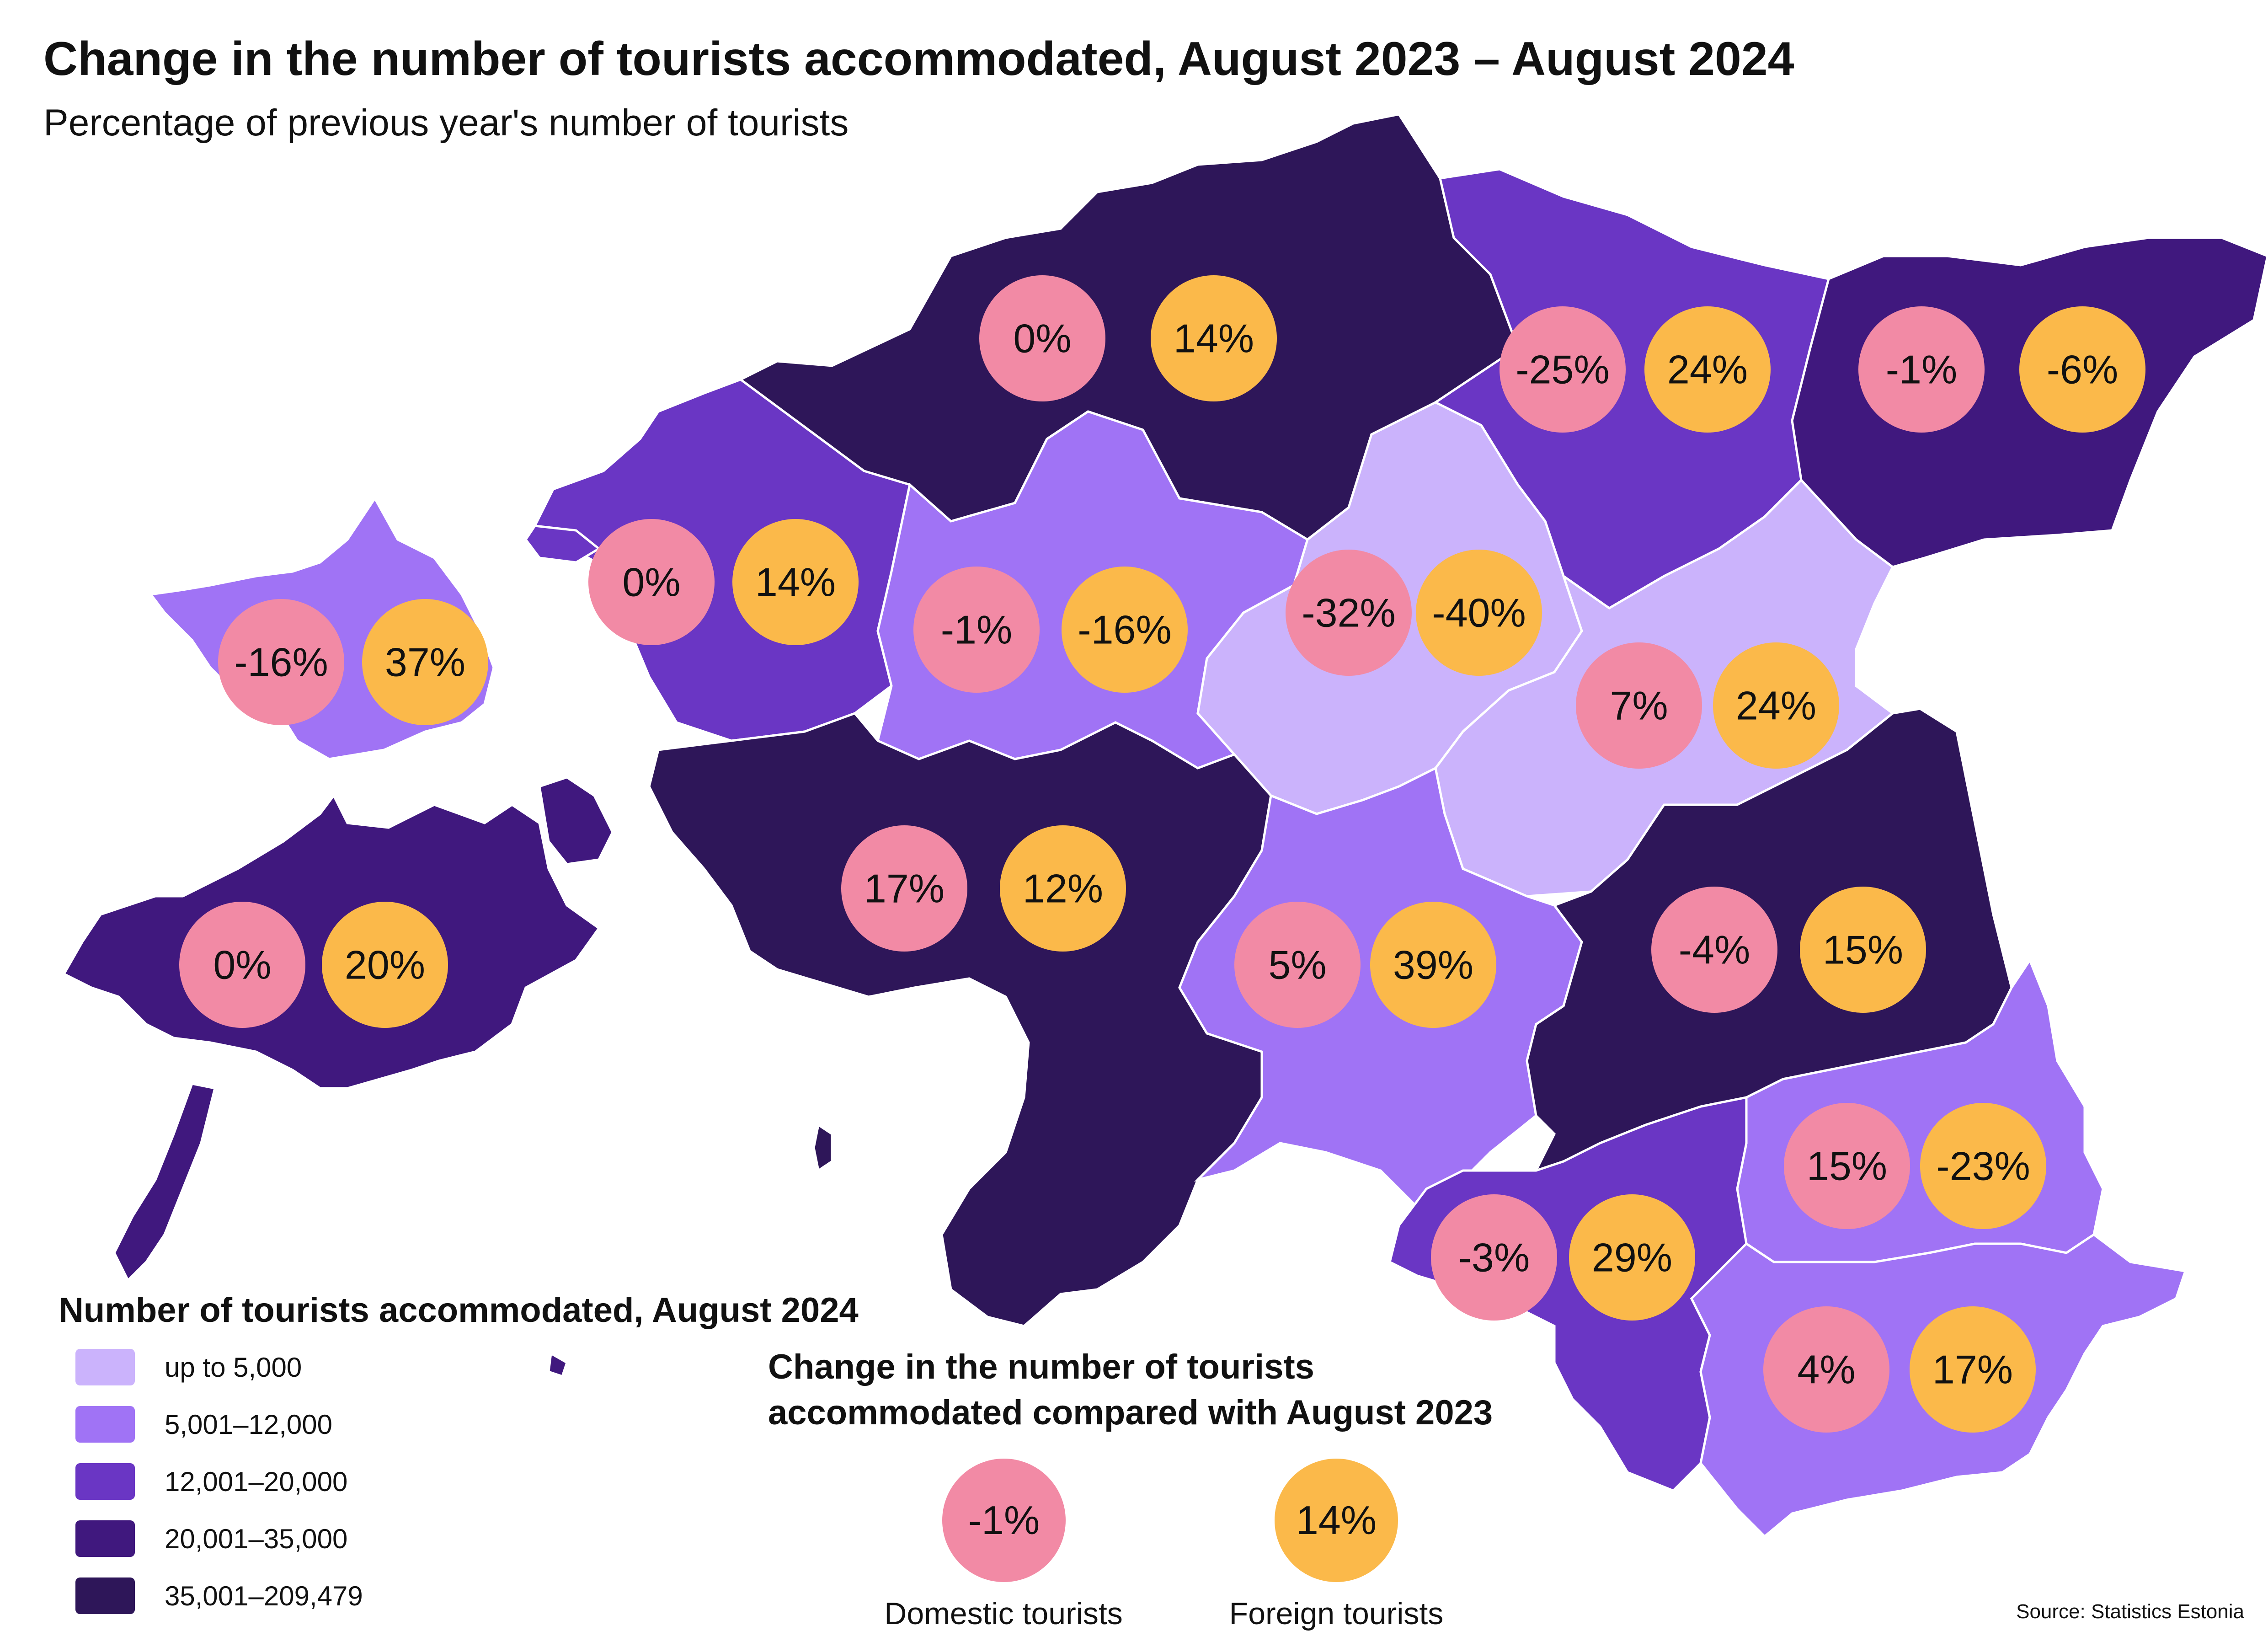  I want to click on domestic-change-label-hiiu: -16%, so click(281, 662).